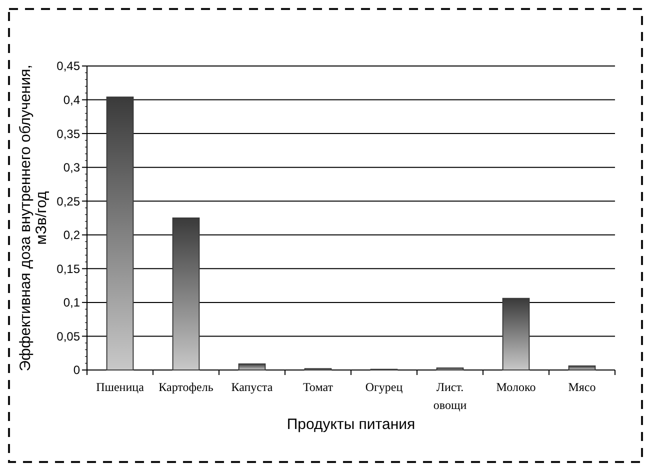 Image resolution: width=651 pixels, height=465 pixels. I want to click on x-tick-label: Томат, so click(318, 387).